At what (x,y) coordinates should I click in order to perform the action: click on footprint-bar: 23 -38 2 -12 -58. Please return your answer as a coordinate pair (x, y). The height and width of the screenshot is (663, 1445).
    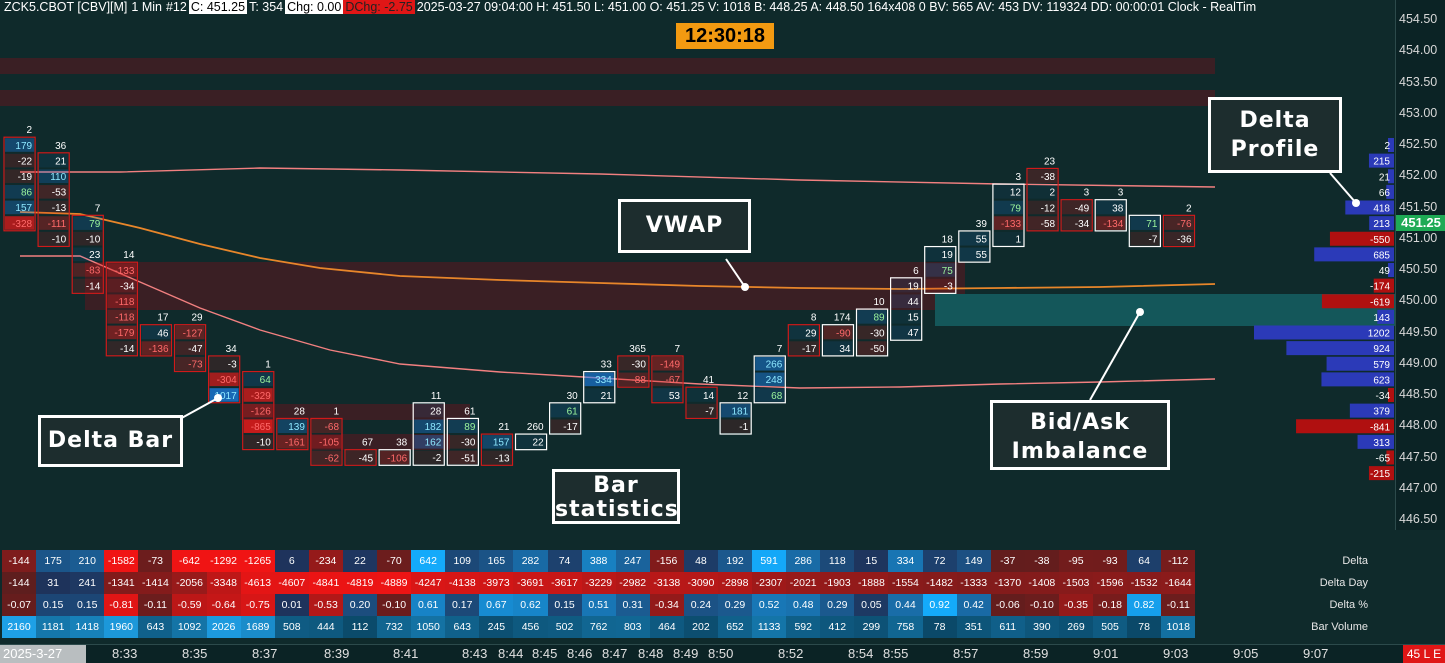
    Looking at the image, I should click on (1042, 194).